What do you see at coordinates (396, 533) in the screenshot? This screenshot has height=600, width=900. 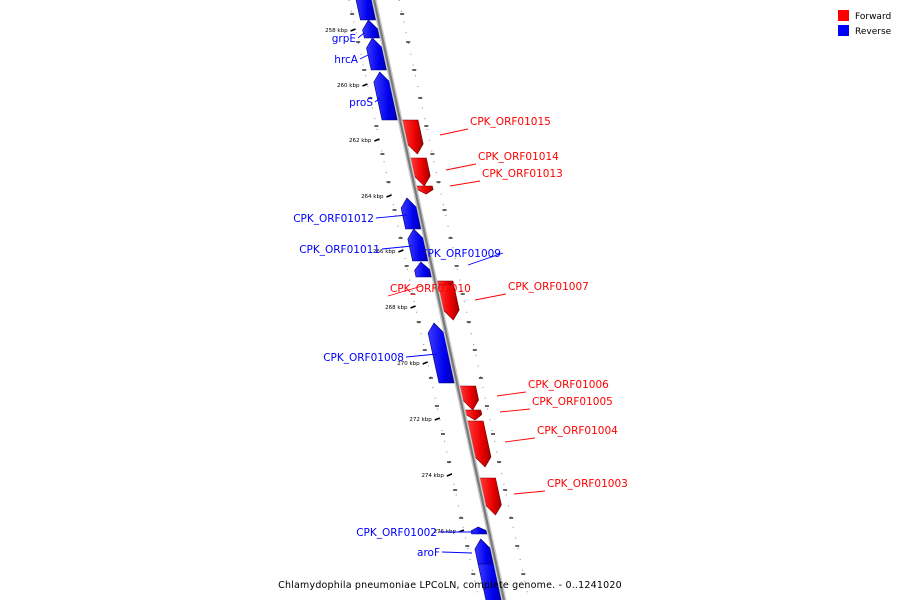 I see `gene-label-cpk_orf01002: CPK_ORF01002` at bounding box center [396, 533].